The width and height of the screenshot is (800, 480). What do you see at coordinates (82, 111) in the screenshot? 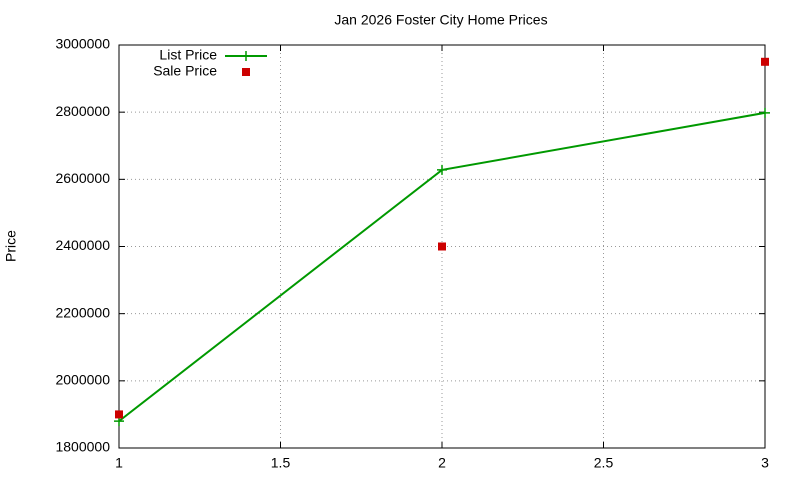
I see `y-tick-label: 2800000` at bounding box center [82, 111].